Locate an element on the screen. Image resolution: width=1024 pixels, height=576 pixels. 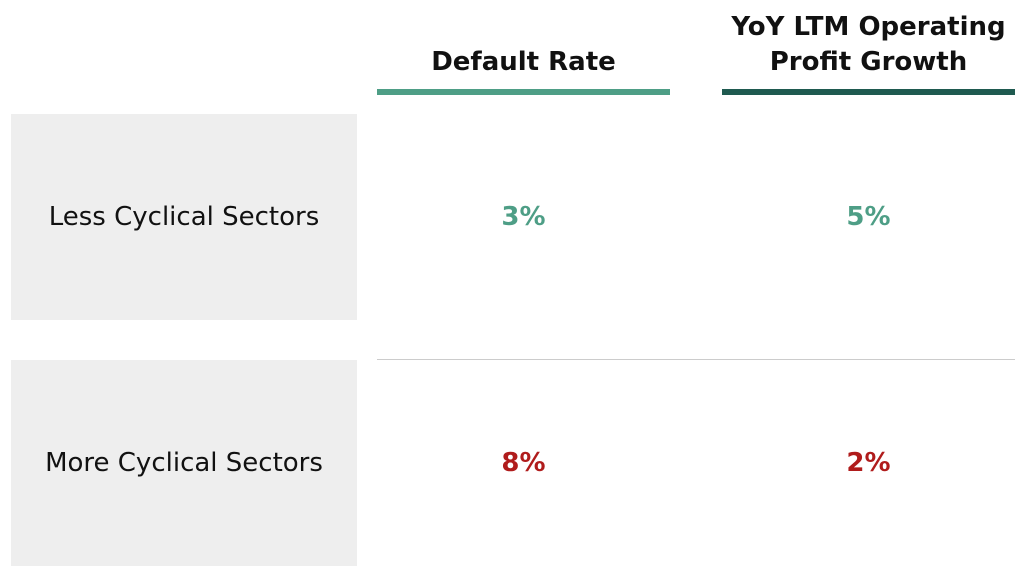
column-header-label: YoY LTM Operating Profit Growth is located at coordinates (868, 44).